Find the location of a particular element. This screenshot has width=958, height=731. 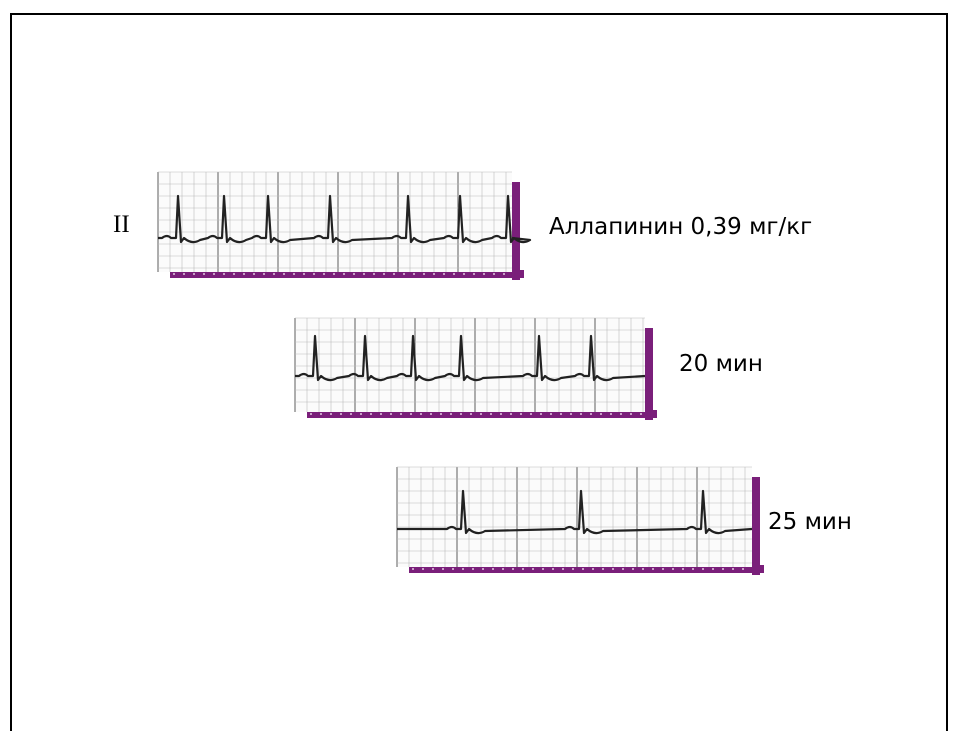

strip-caption: Аллапинин 0,39 мг/кг is located at coordinates (680, 227).